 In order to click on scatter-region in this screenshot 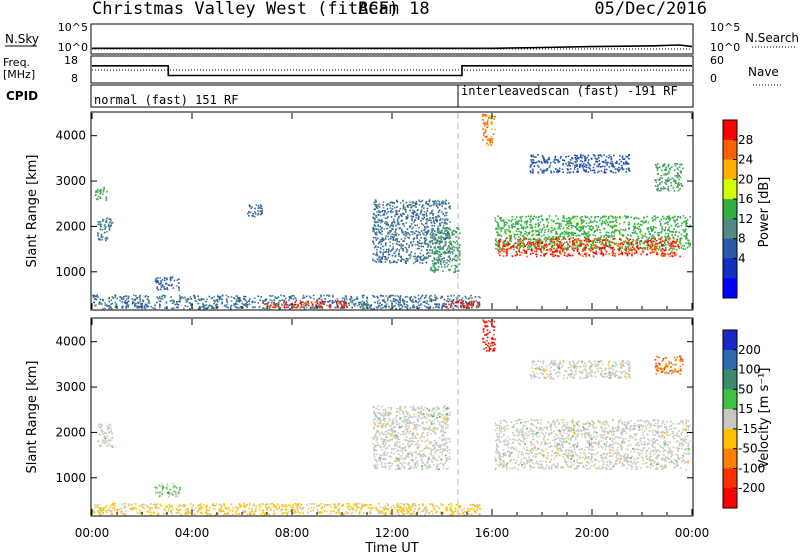, I will do `click(489, 129)`.